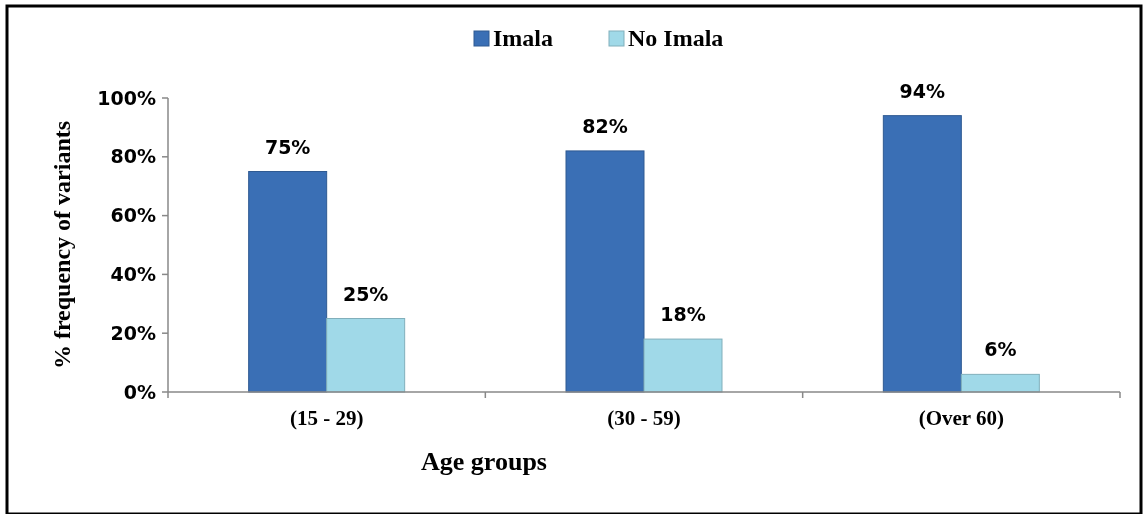 Image resolution: width=1143 pixels, height=514 pixels. Describe the element at coordinates (365, 293) in the screenshot. I see `data-label: 25%` at that location.